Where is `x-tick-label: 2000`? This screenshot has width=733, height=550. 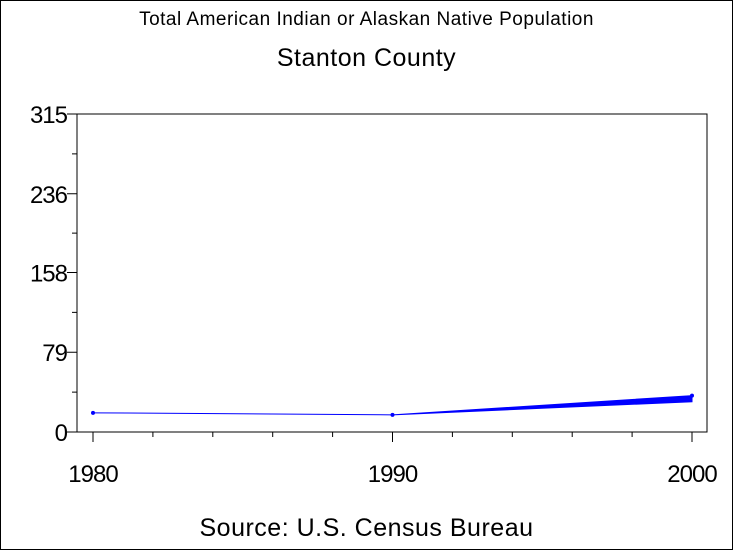 x-tick-label: 2000 is located at coordinates (692, 474).